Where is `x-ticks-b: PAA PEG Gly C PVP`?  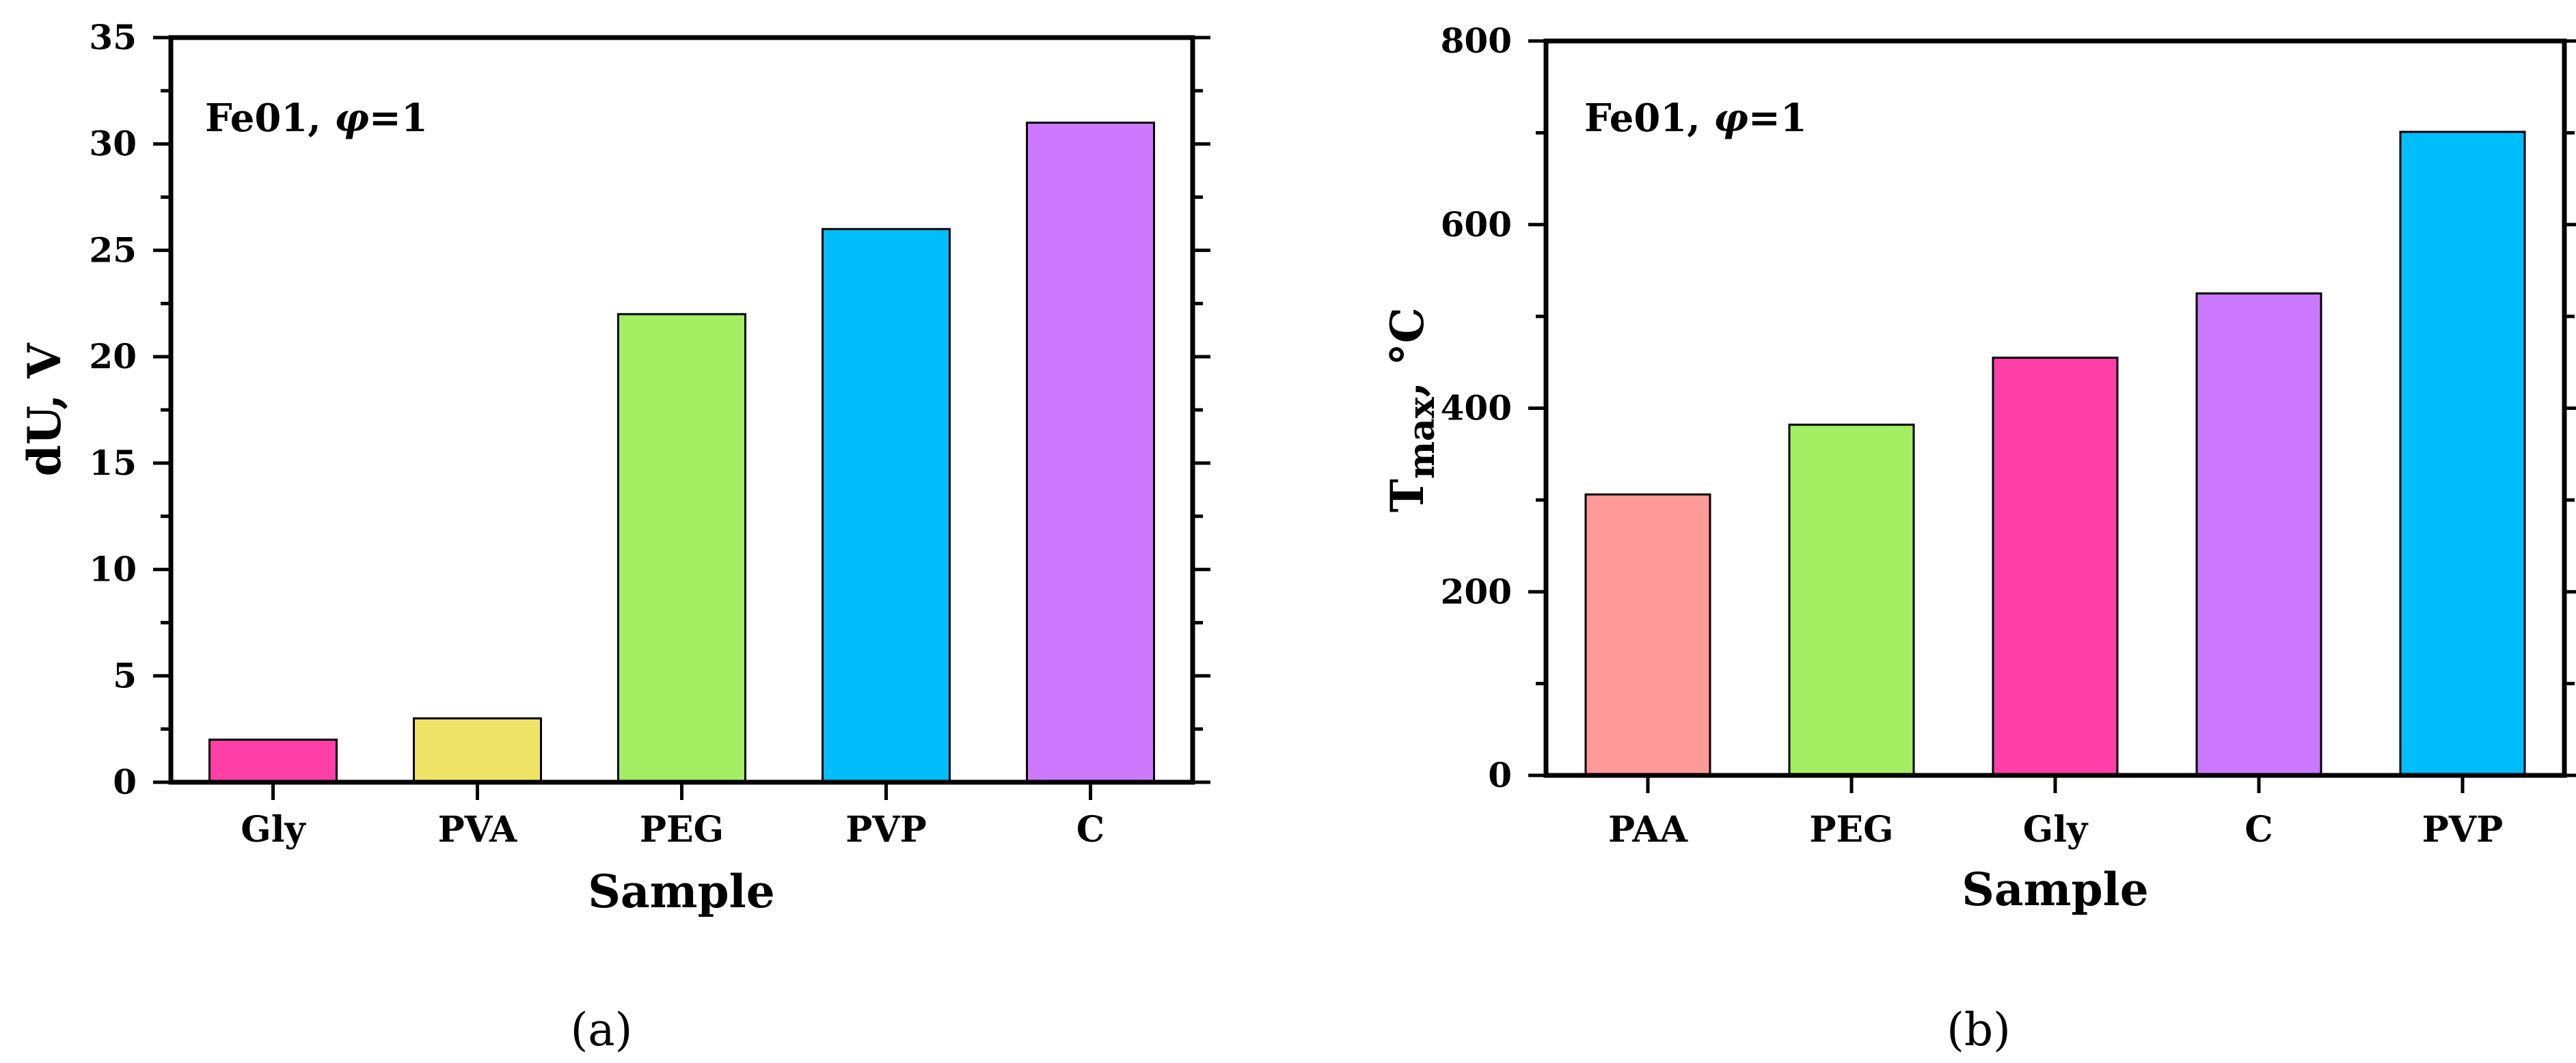
x-ticks-b: PAA PEG Gly C PVP is located at coordinates (2055, 813).